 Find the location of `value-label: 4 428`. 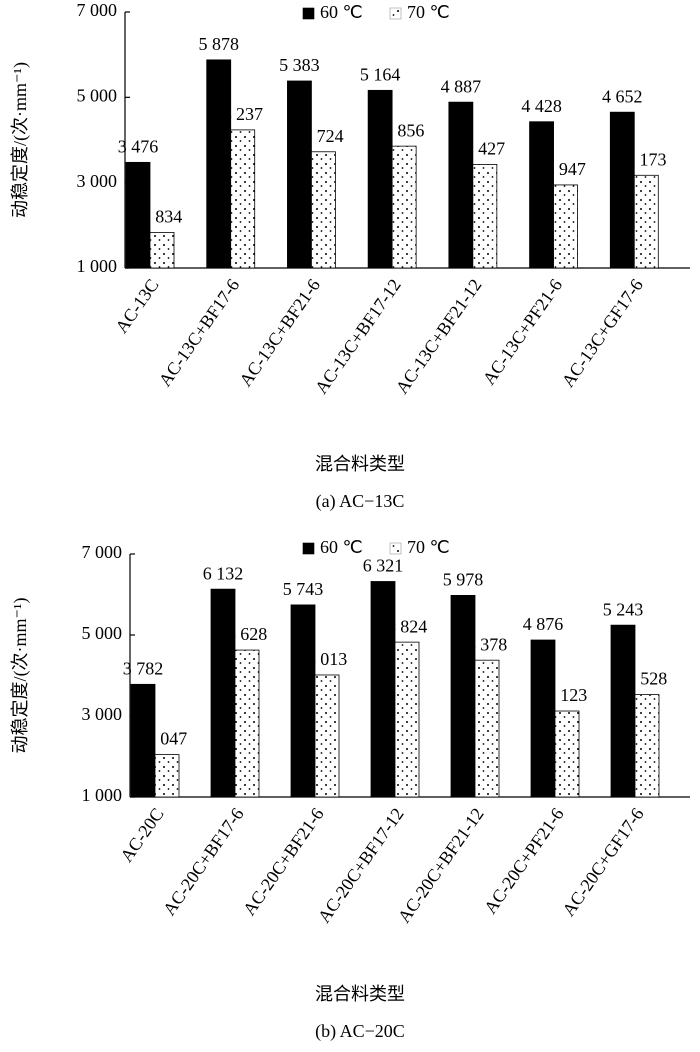

value-label: 4 428 is located at coordinates (541, 106).